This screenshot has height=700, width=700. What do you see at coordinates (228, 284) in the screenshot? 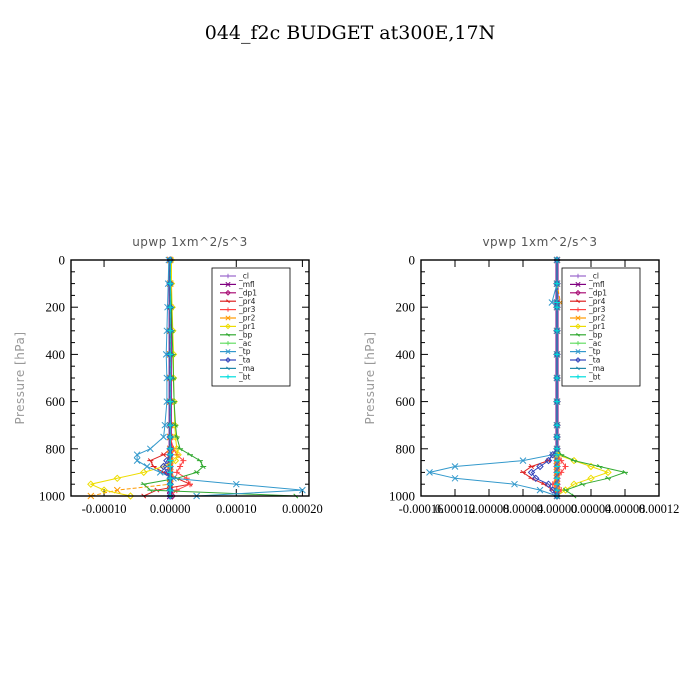
I see `upwp-legend-marker-mfl` at bounding box center [228, 284].